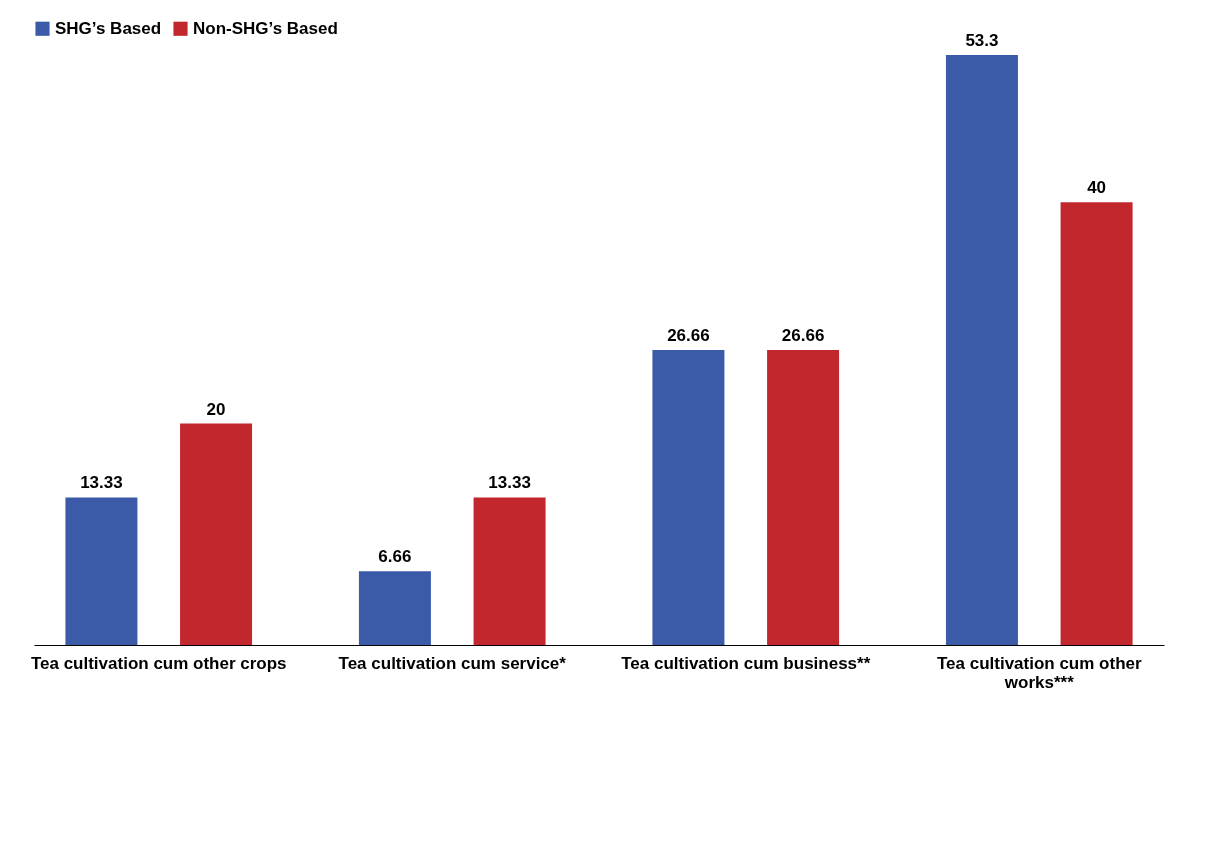 This screenshot has height=842, width=1217. What do you see at coordinates (982, 40) in the screenshot?
I see `data-label: 53.3` at bounding box center [982, 40].